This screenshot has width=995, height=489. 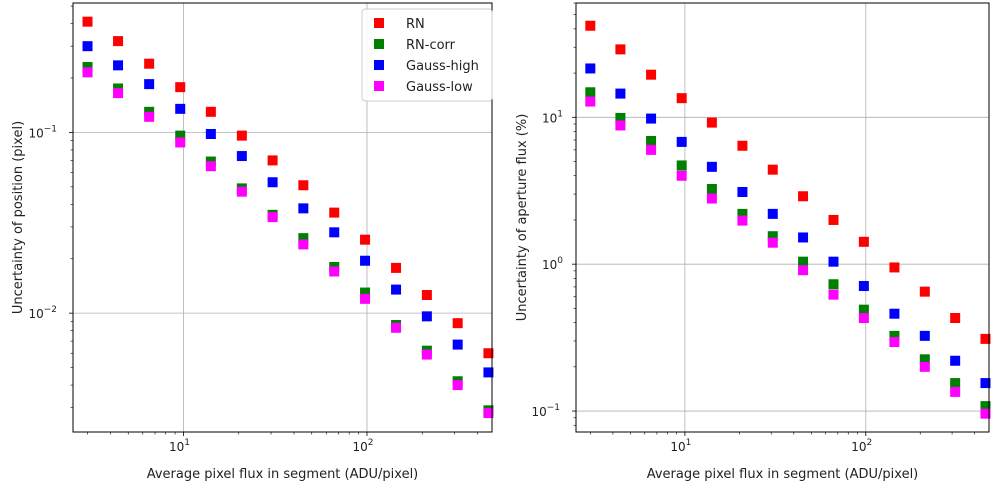 I want to click on legend-label: Gauss-high, so click(x=442, y=66).